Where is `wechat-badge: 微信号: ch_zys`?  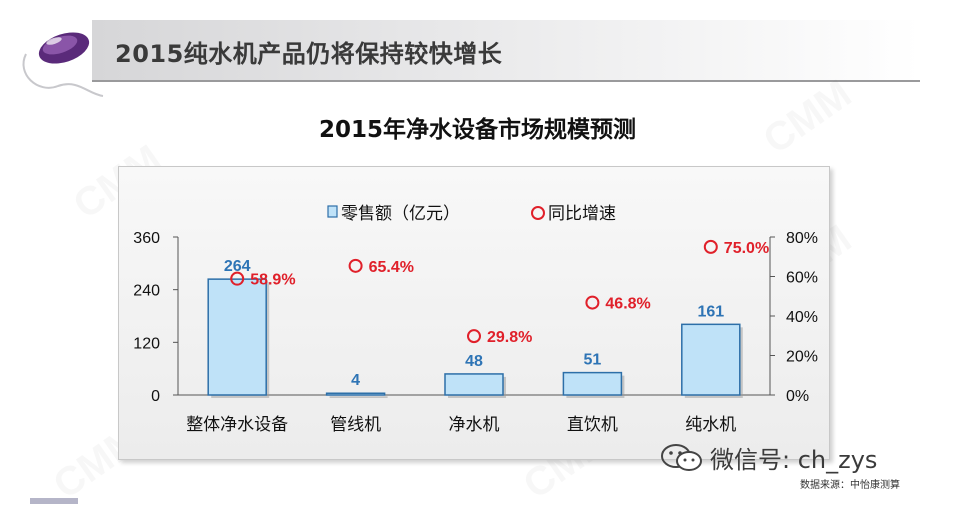
wechat-badge: 微信号: ch_zys is located at coordinates (768, 457).